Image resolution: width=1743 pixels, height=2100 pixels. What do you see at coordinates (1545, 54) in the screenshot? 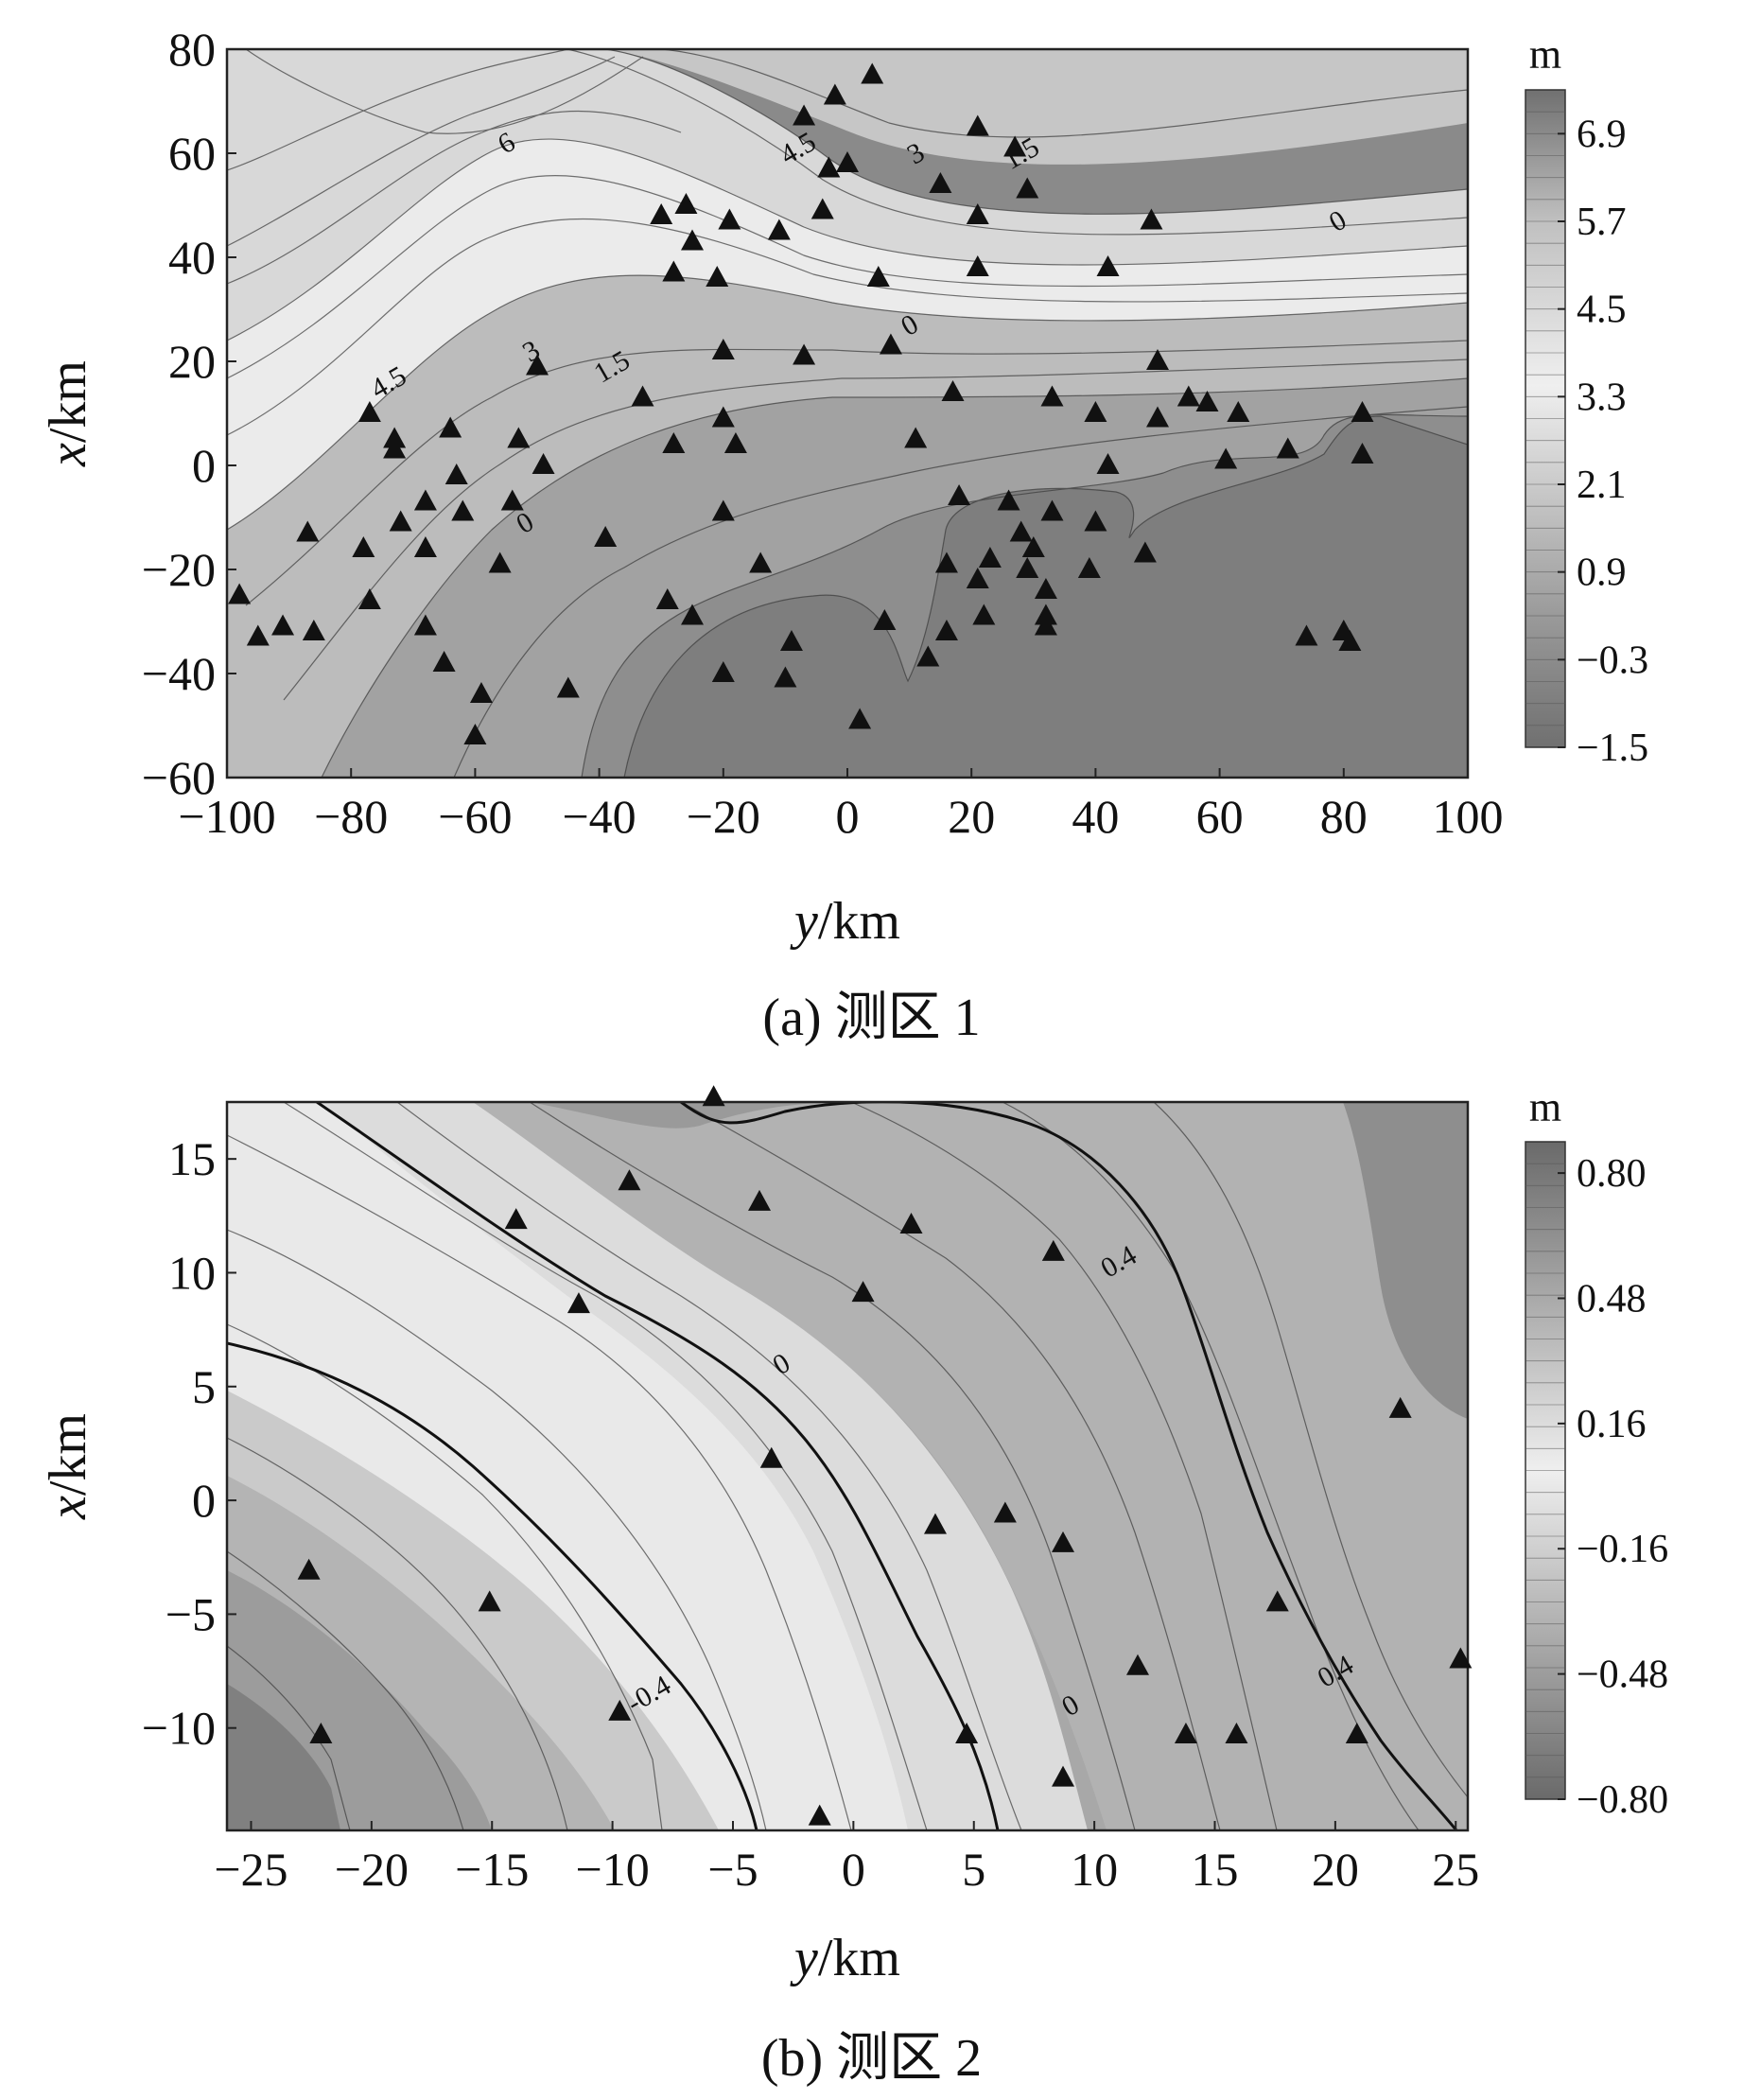
I see `panel-a-colorbar-unit: m` at bounding box center [1545, 54].